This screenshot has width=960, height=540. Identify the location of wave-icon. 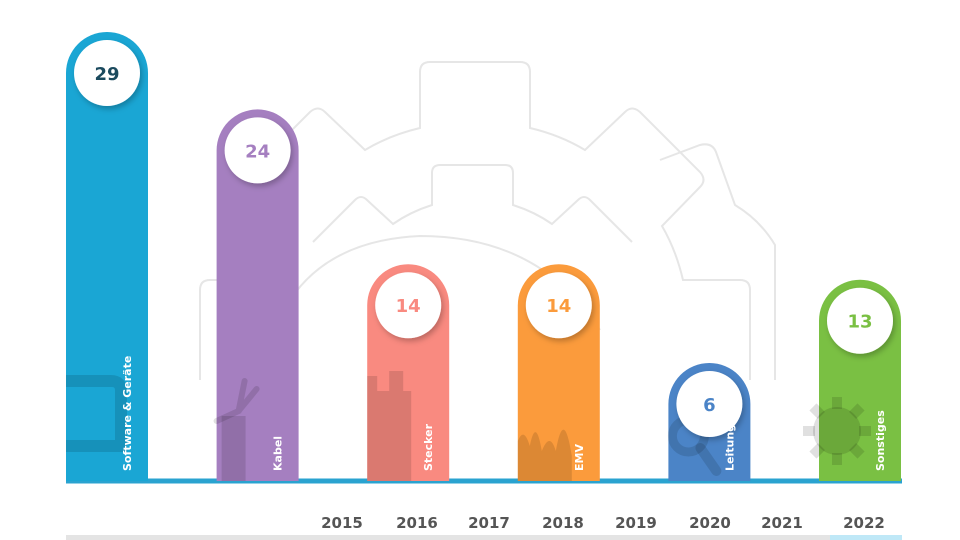
(544, 455).